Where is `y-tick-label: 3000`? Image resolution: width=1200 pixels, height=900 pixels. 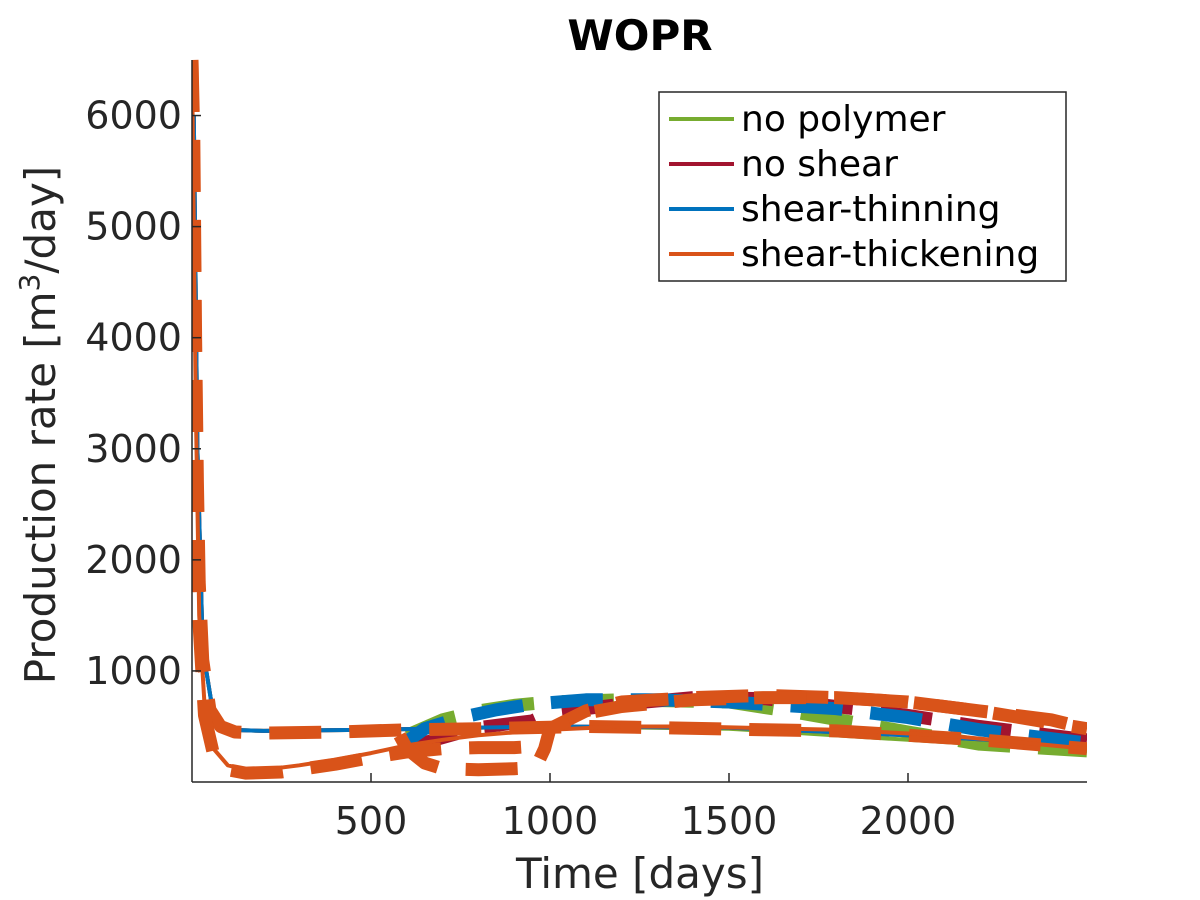 y-tick-label: 3000 is located at coordinates (133, 449).